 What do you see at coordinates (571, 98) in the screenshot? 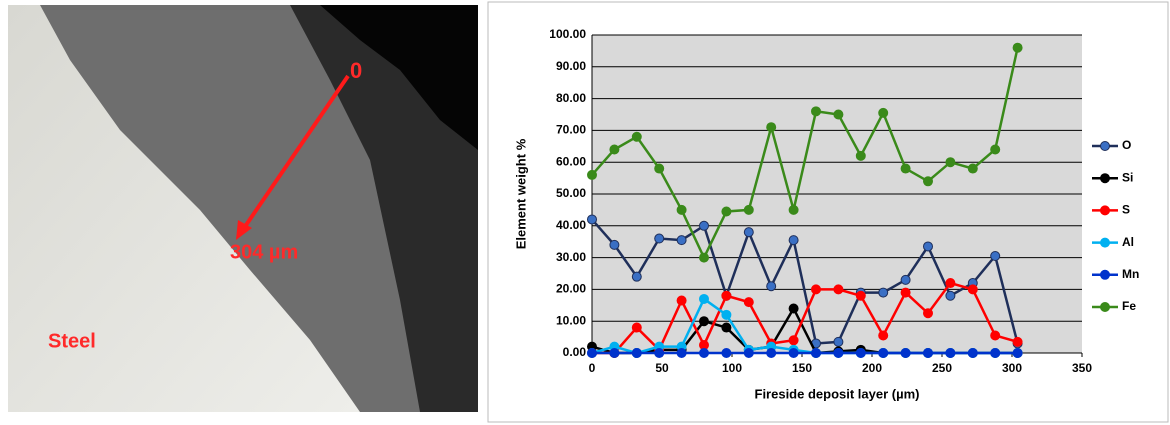
I see `y-tick-label: 80.00` at bounding box center [571, 98].